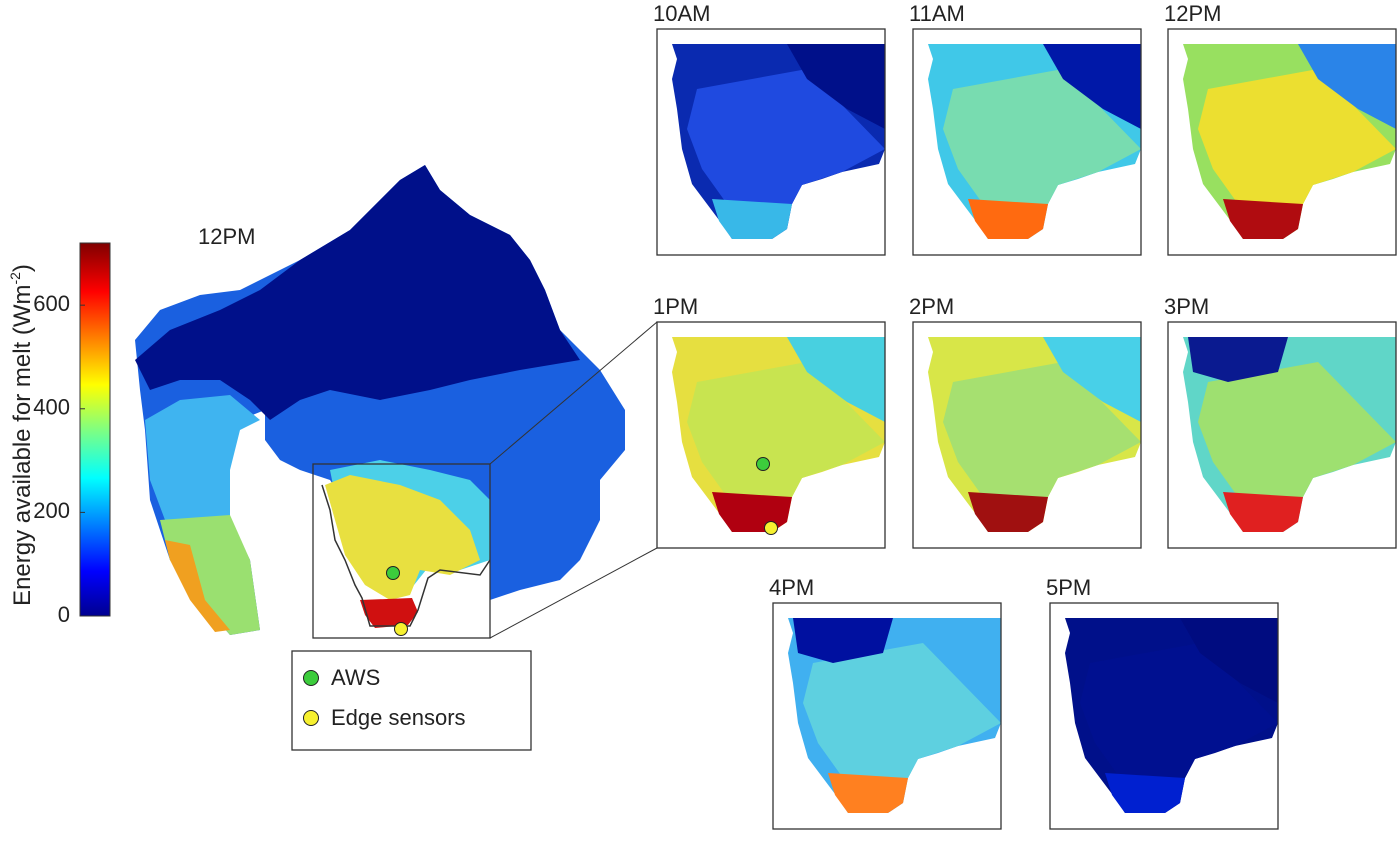  Describe the element at coordinates (937, 13) in the screenshot. I see `panel-title: 11AM` at that location.